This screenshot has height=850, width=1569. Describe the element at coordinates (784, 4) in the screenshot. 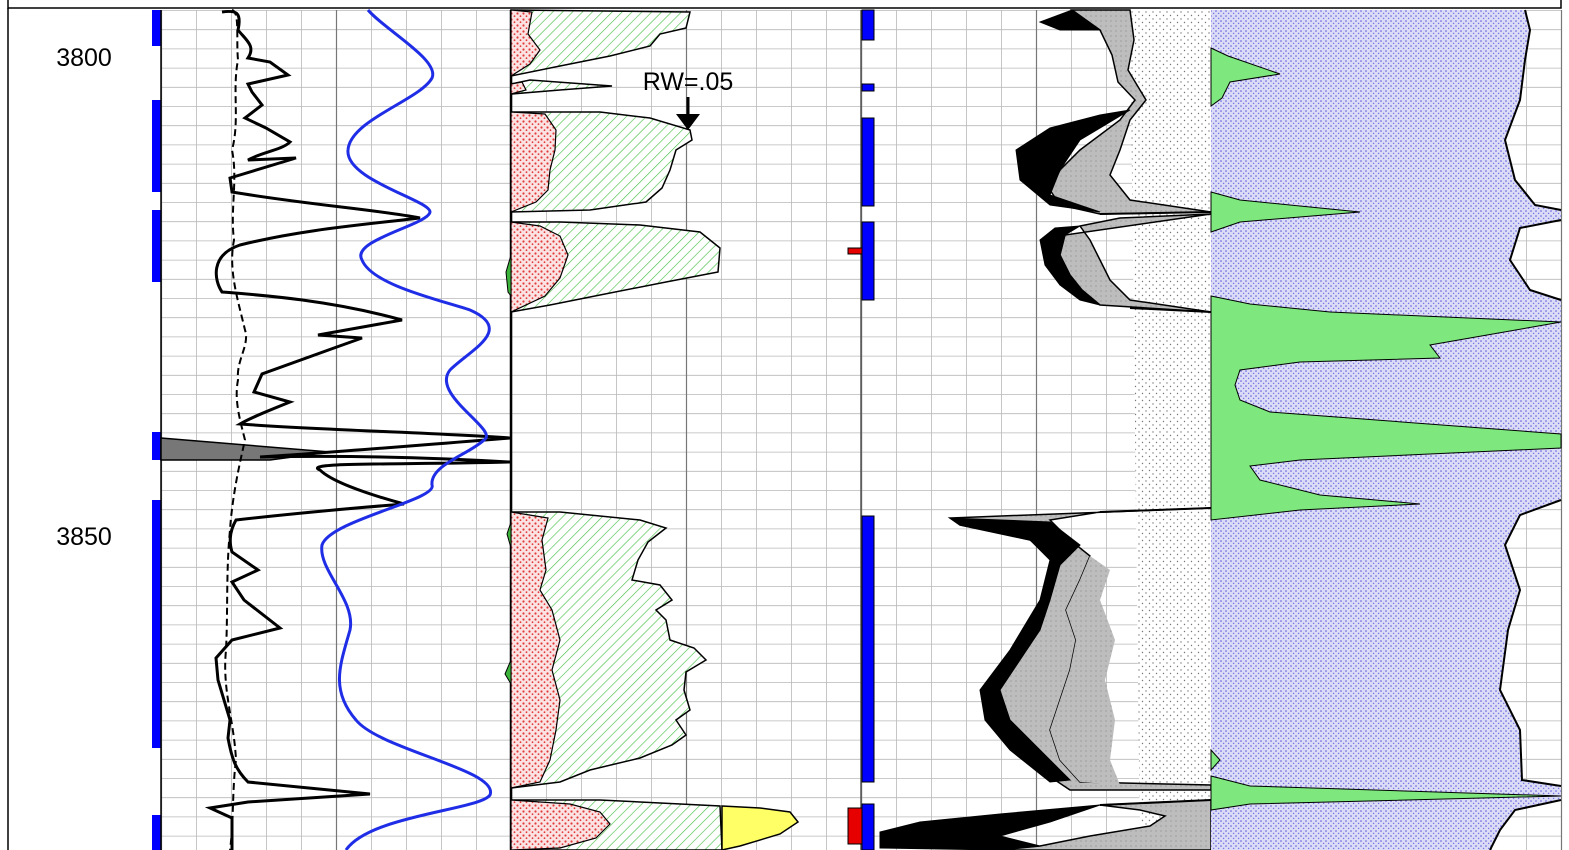

I see `top-frame` at that location.